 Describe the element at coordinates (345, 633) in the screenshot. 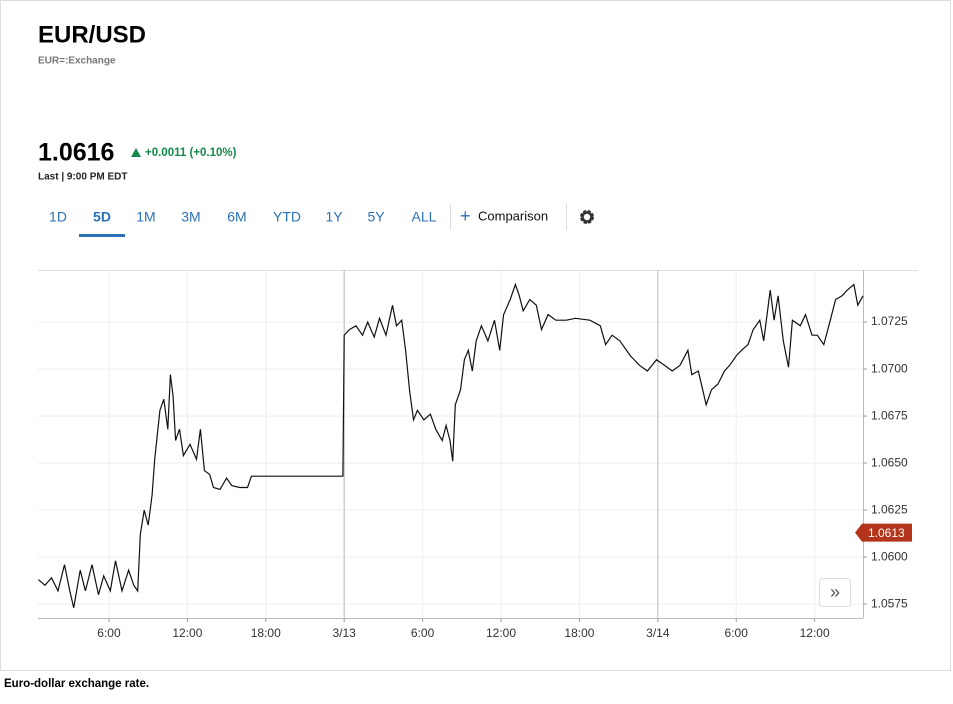

I see `x-tick-label: 3/13` at that location.